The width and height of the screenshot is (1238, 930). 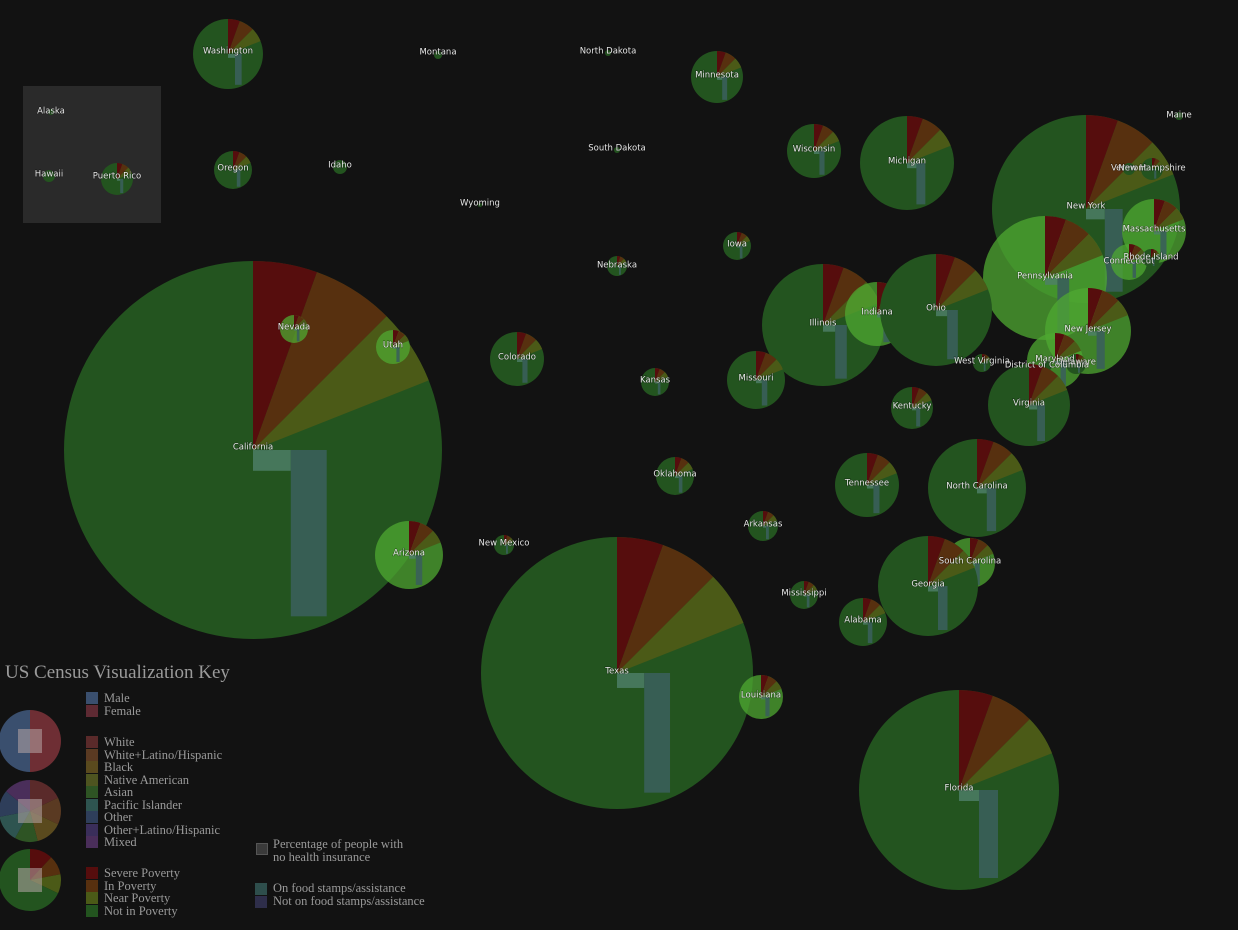 I want to click on state-bubble-delaware, so click(x=1076, y=364).